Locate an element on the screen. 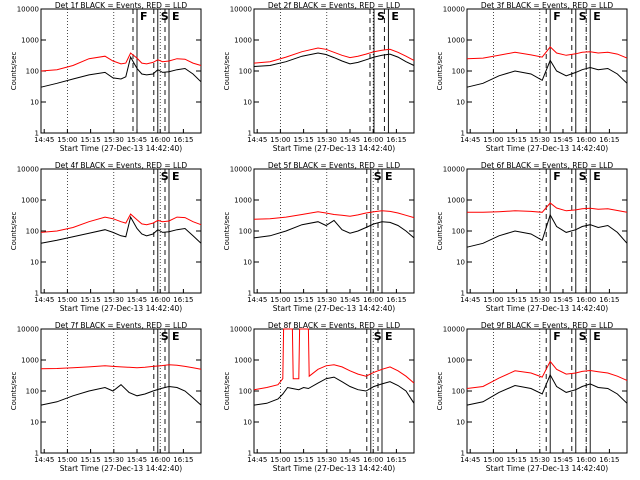  panel-title: Det 5f BLACK = Events, RED = LLD is located at coordinates (334, 165).